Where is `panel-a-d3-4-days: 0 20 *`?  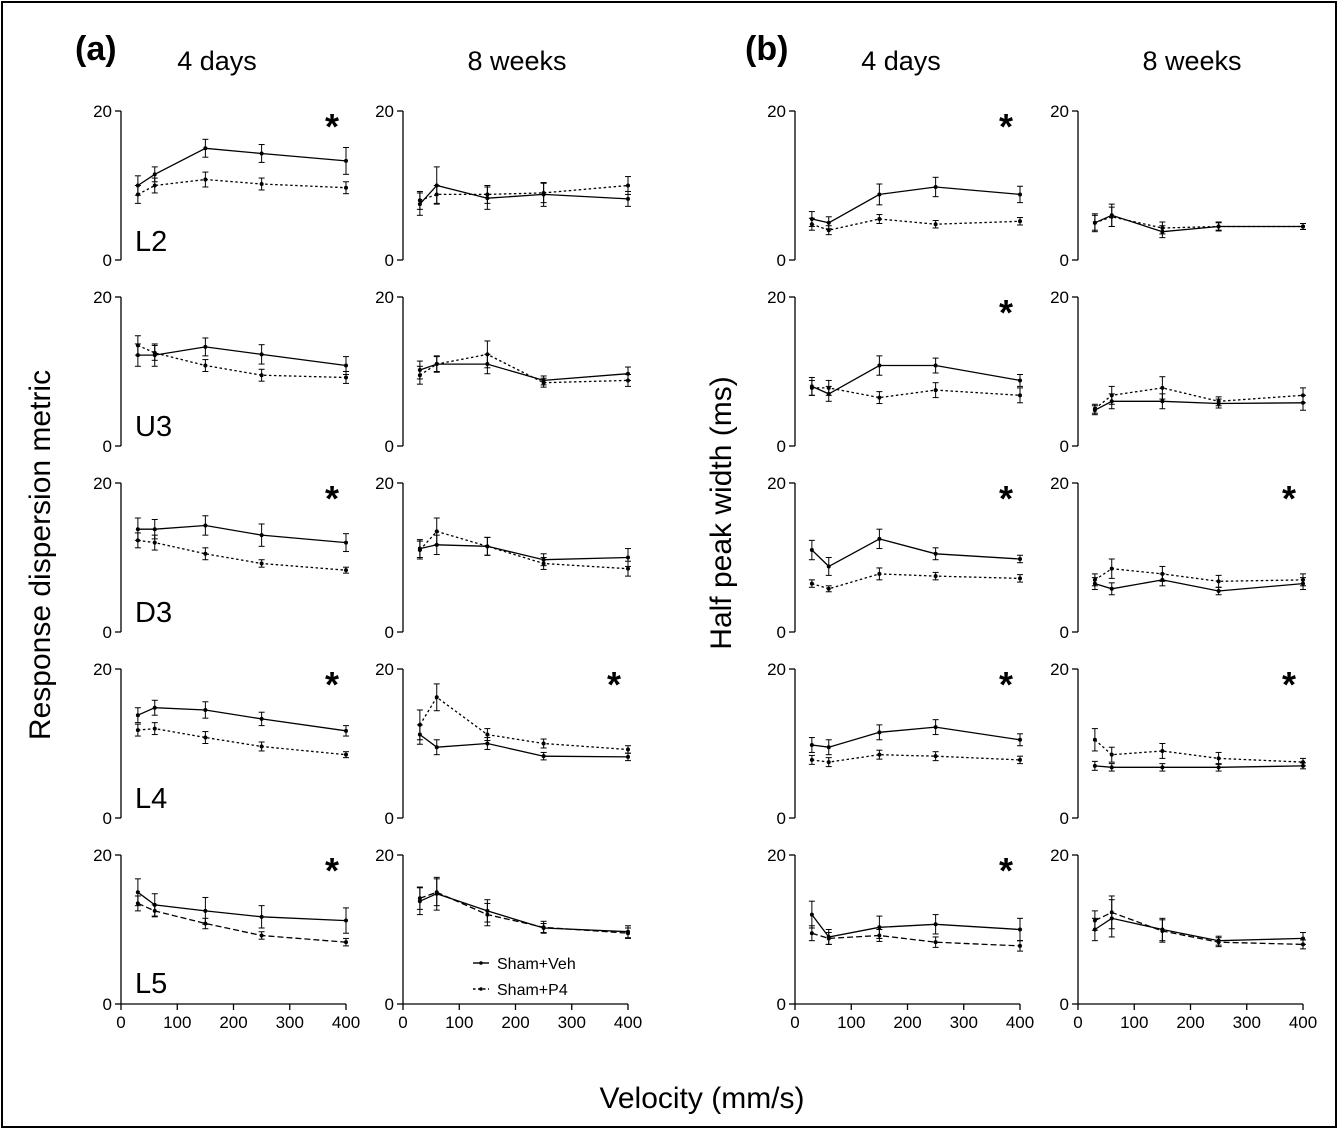 panel-a-d3-4-days: 0 20 * is located at coordinates (221, 558).